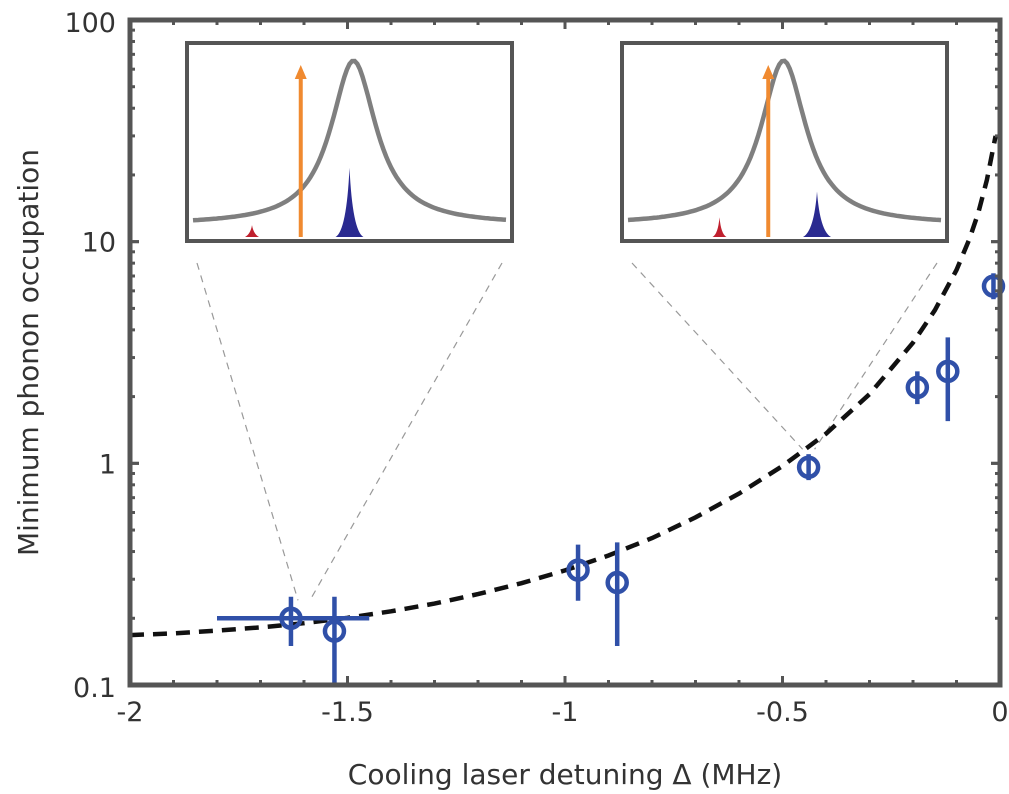 This screenshot has height=794, width=1009. I want to click on y-tick-label: 100, so click(90, 23).